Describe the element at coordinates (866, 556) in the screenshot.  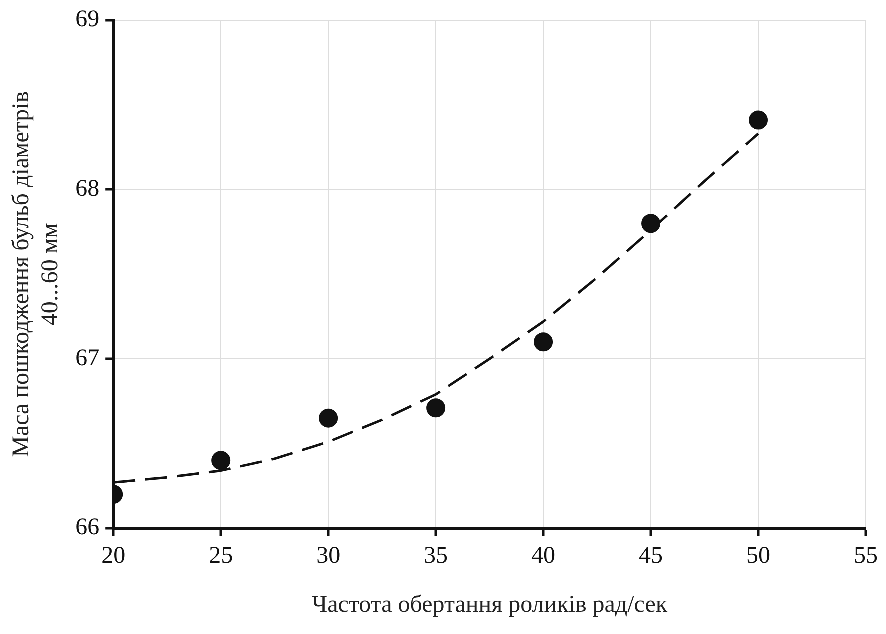
I see `x-tick-label: 55` at that location.